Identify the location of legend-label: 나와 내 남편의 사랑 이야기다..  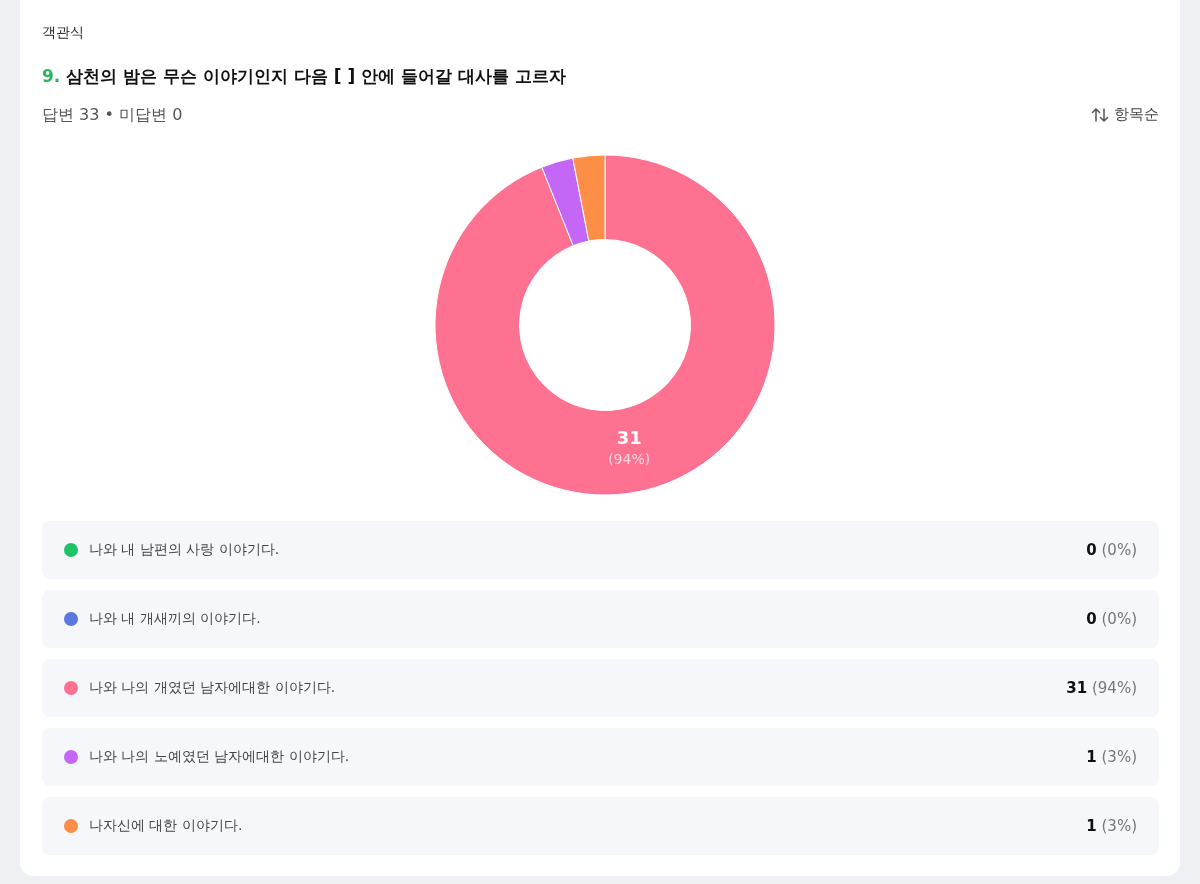
(185, 550).